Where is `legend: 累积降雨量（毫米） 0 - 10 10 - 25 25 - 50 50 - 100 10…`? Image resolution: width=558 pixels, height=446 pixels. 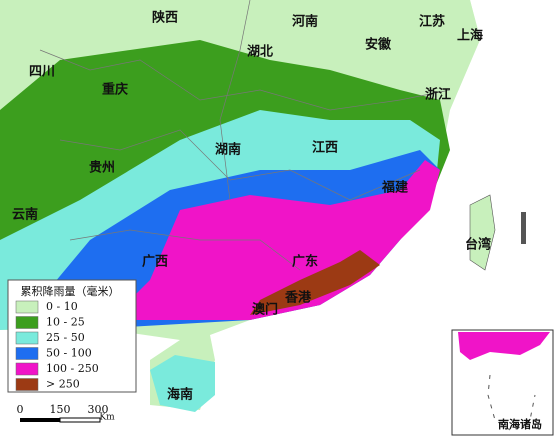
legend: 累积降雨量（毫米） 0 - 10 10 - 25 25 - 50 50 - 100 10… is located at coordinates (72, 336).